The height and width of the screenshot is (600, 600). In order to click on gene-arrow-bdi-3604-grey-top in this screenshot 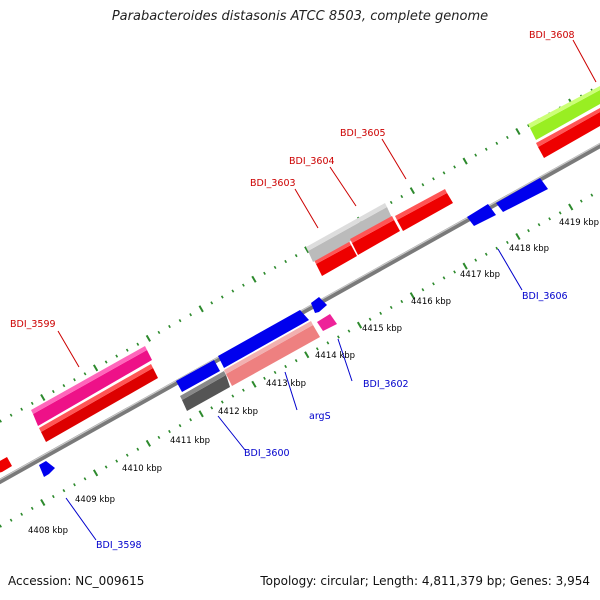, I will do `click(346, 227)`.